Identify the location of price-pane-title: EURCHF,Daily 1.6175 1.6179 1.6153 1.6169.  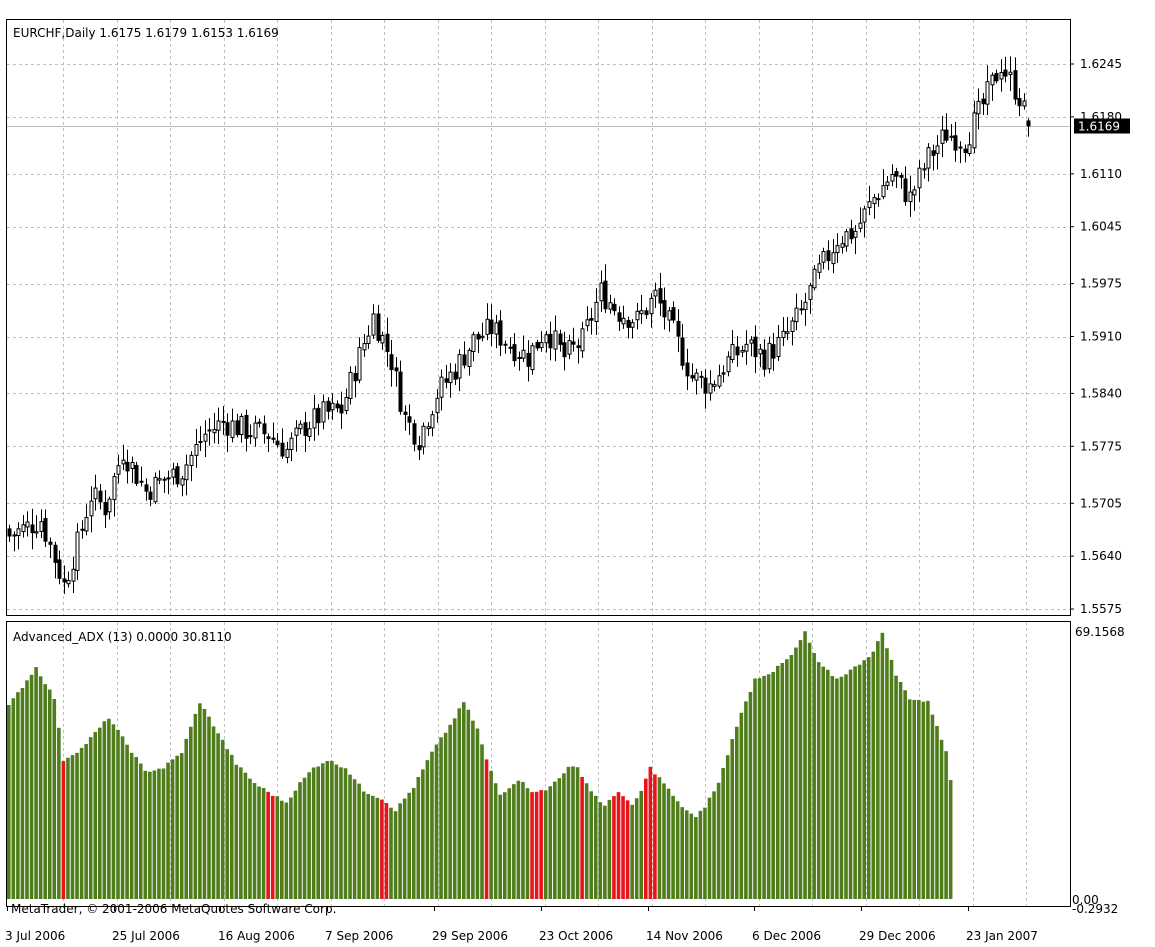
(146, 33).